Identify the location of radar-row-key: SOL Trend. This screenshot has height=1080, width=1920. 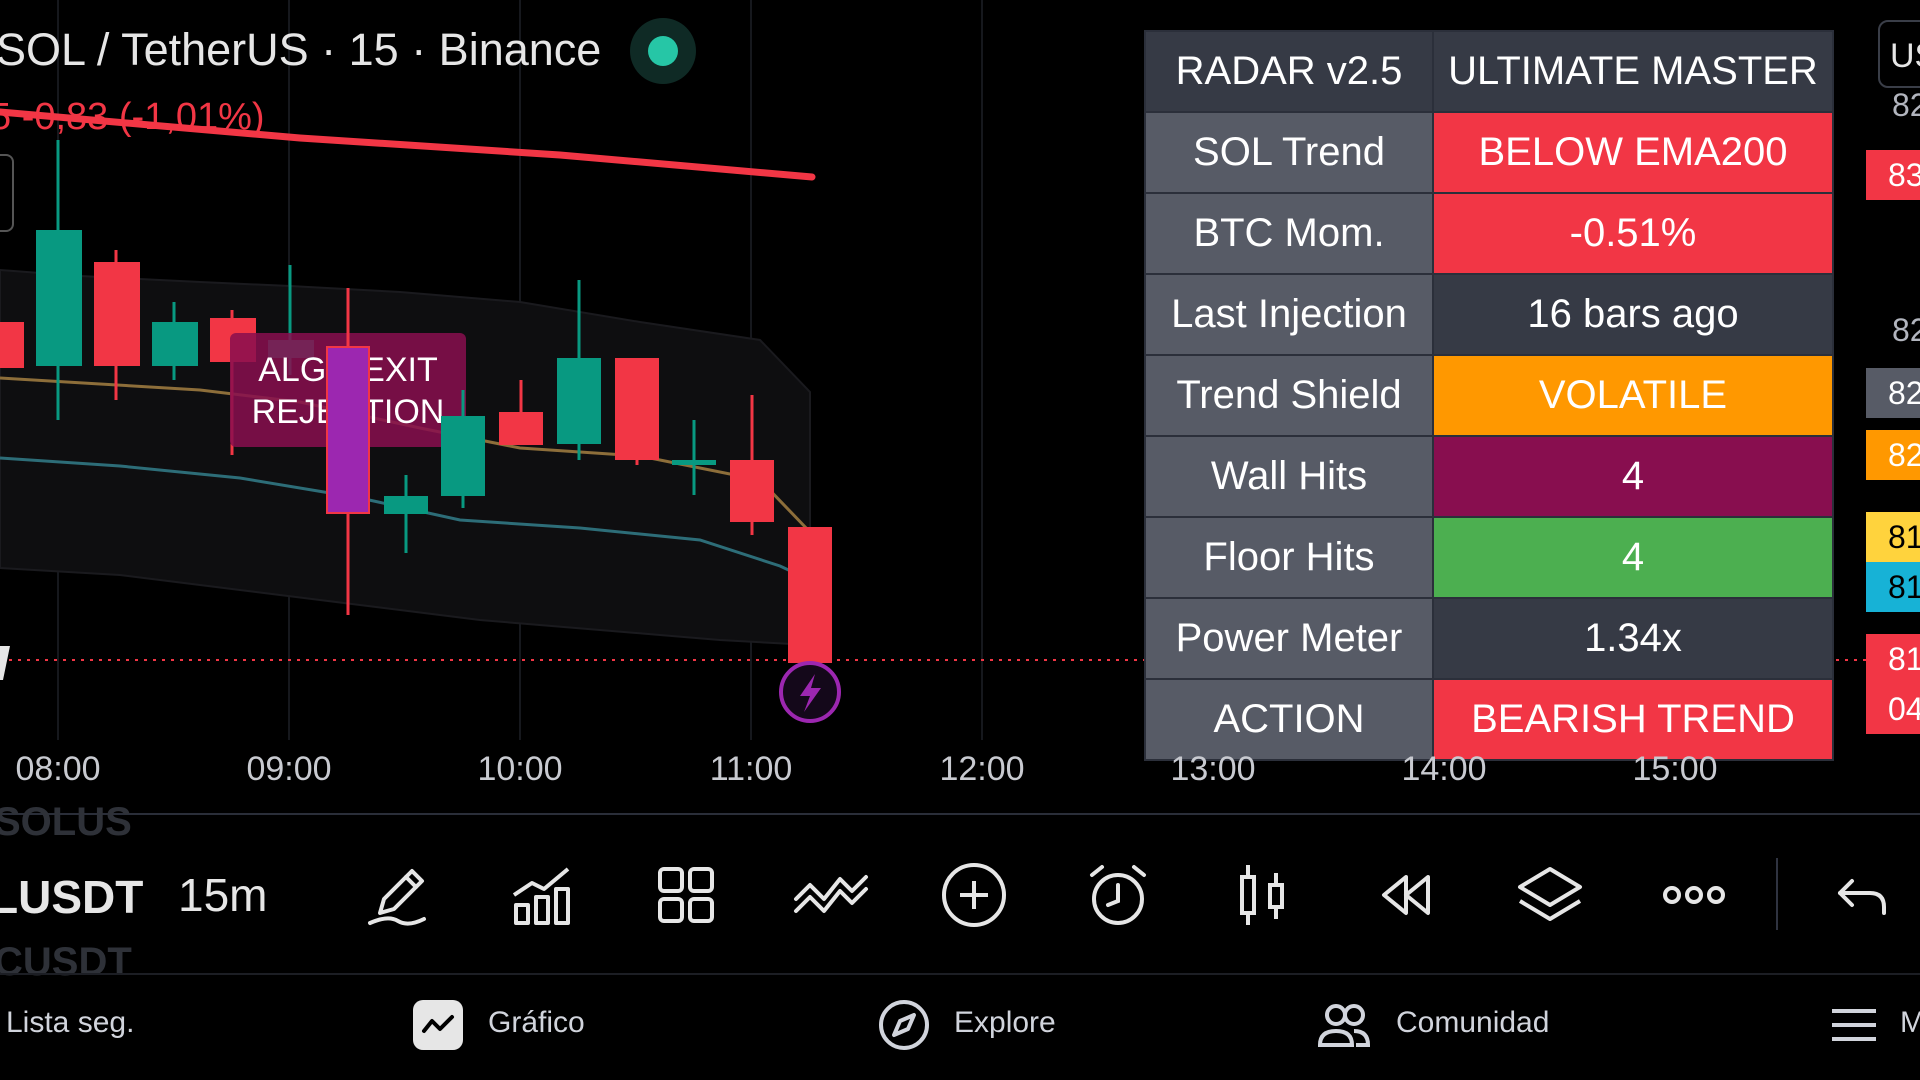
(1289, 152).